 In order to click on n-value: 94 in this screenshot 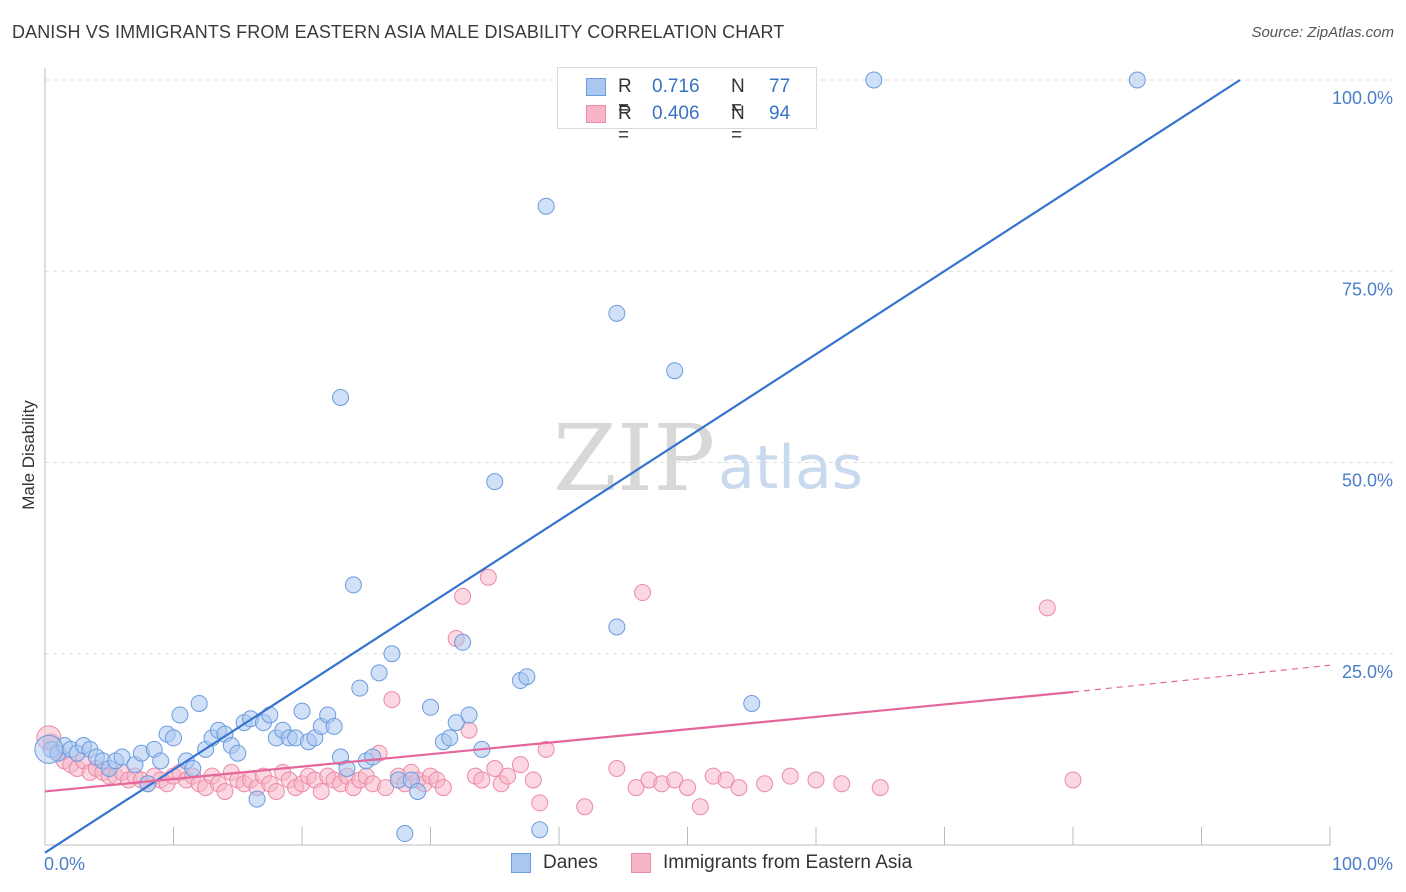, I will do `click(780, 113)`.